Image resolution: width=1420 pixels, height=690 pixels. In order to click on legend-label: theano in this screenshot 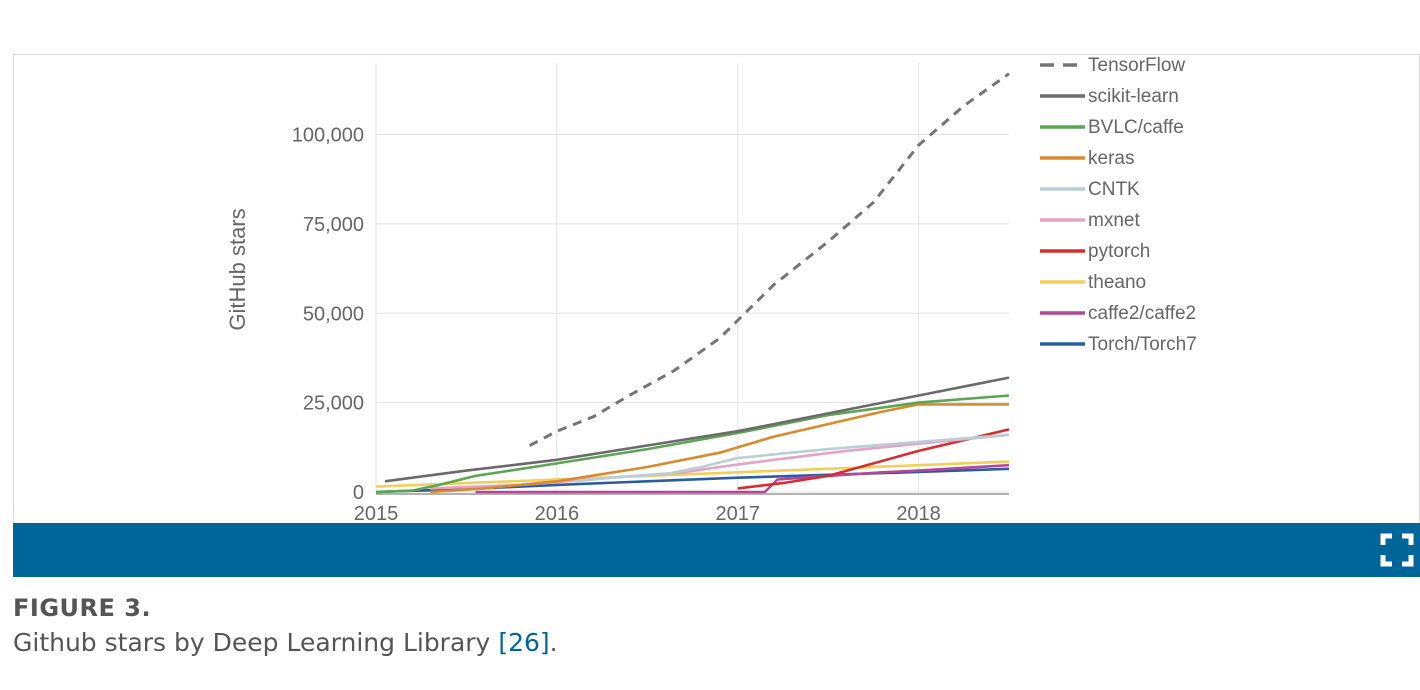, I will do `click(1117, 282)`.